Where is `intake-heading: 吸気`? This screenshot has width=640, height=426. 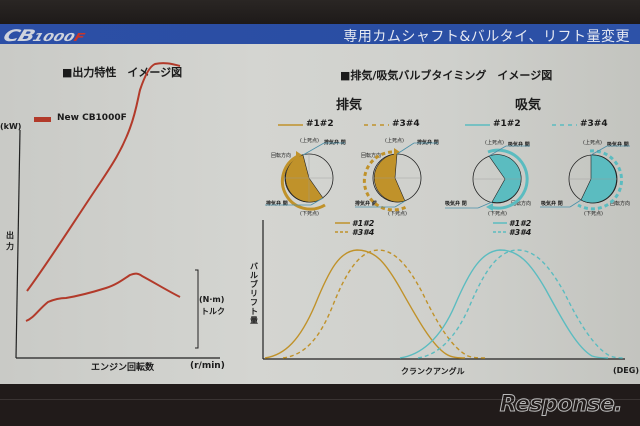 intake-heading: 吸気 is located at coordinates (528, 105).